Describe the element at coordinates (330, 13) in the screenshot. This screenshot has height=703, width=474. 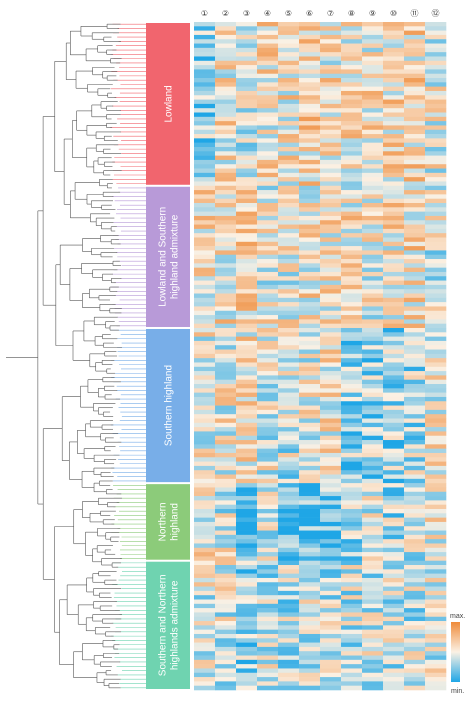
I see `column-label: ⑦` at that location.